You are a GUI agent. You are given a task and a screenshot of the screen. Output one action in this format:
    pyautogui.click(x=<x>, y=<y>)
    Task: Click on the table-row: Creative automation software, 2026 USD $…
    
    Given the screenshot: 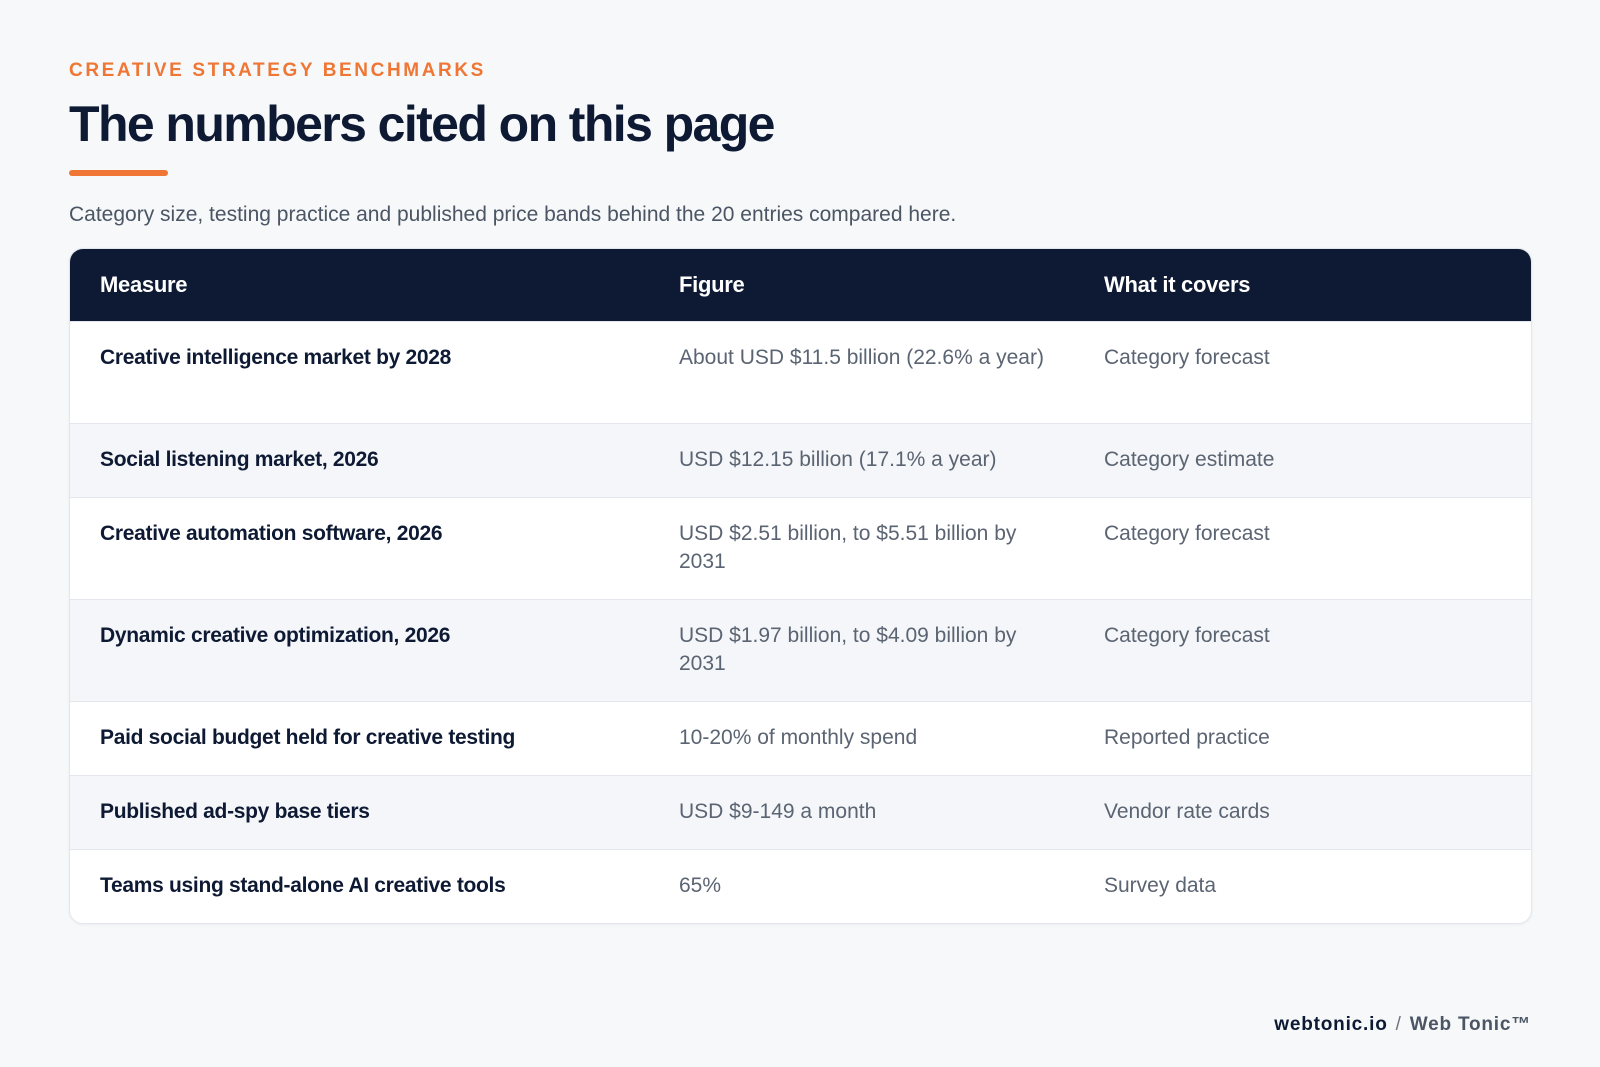 What is the action you would take?
    pyautogui.click(x=800, y=548)
    